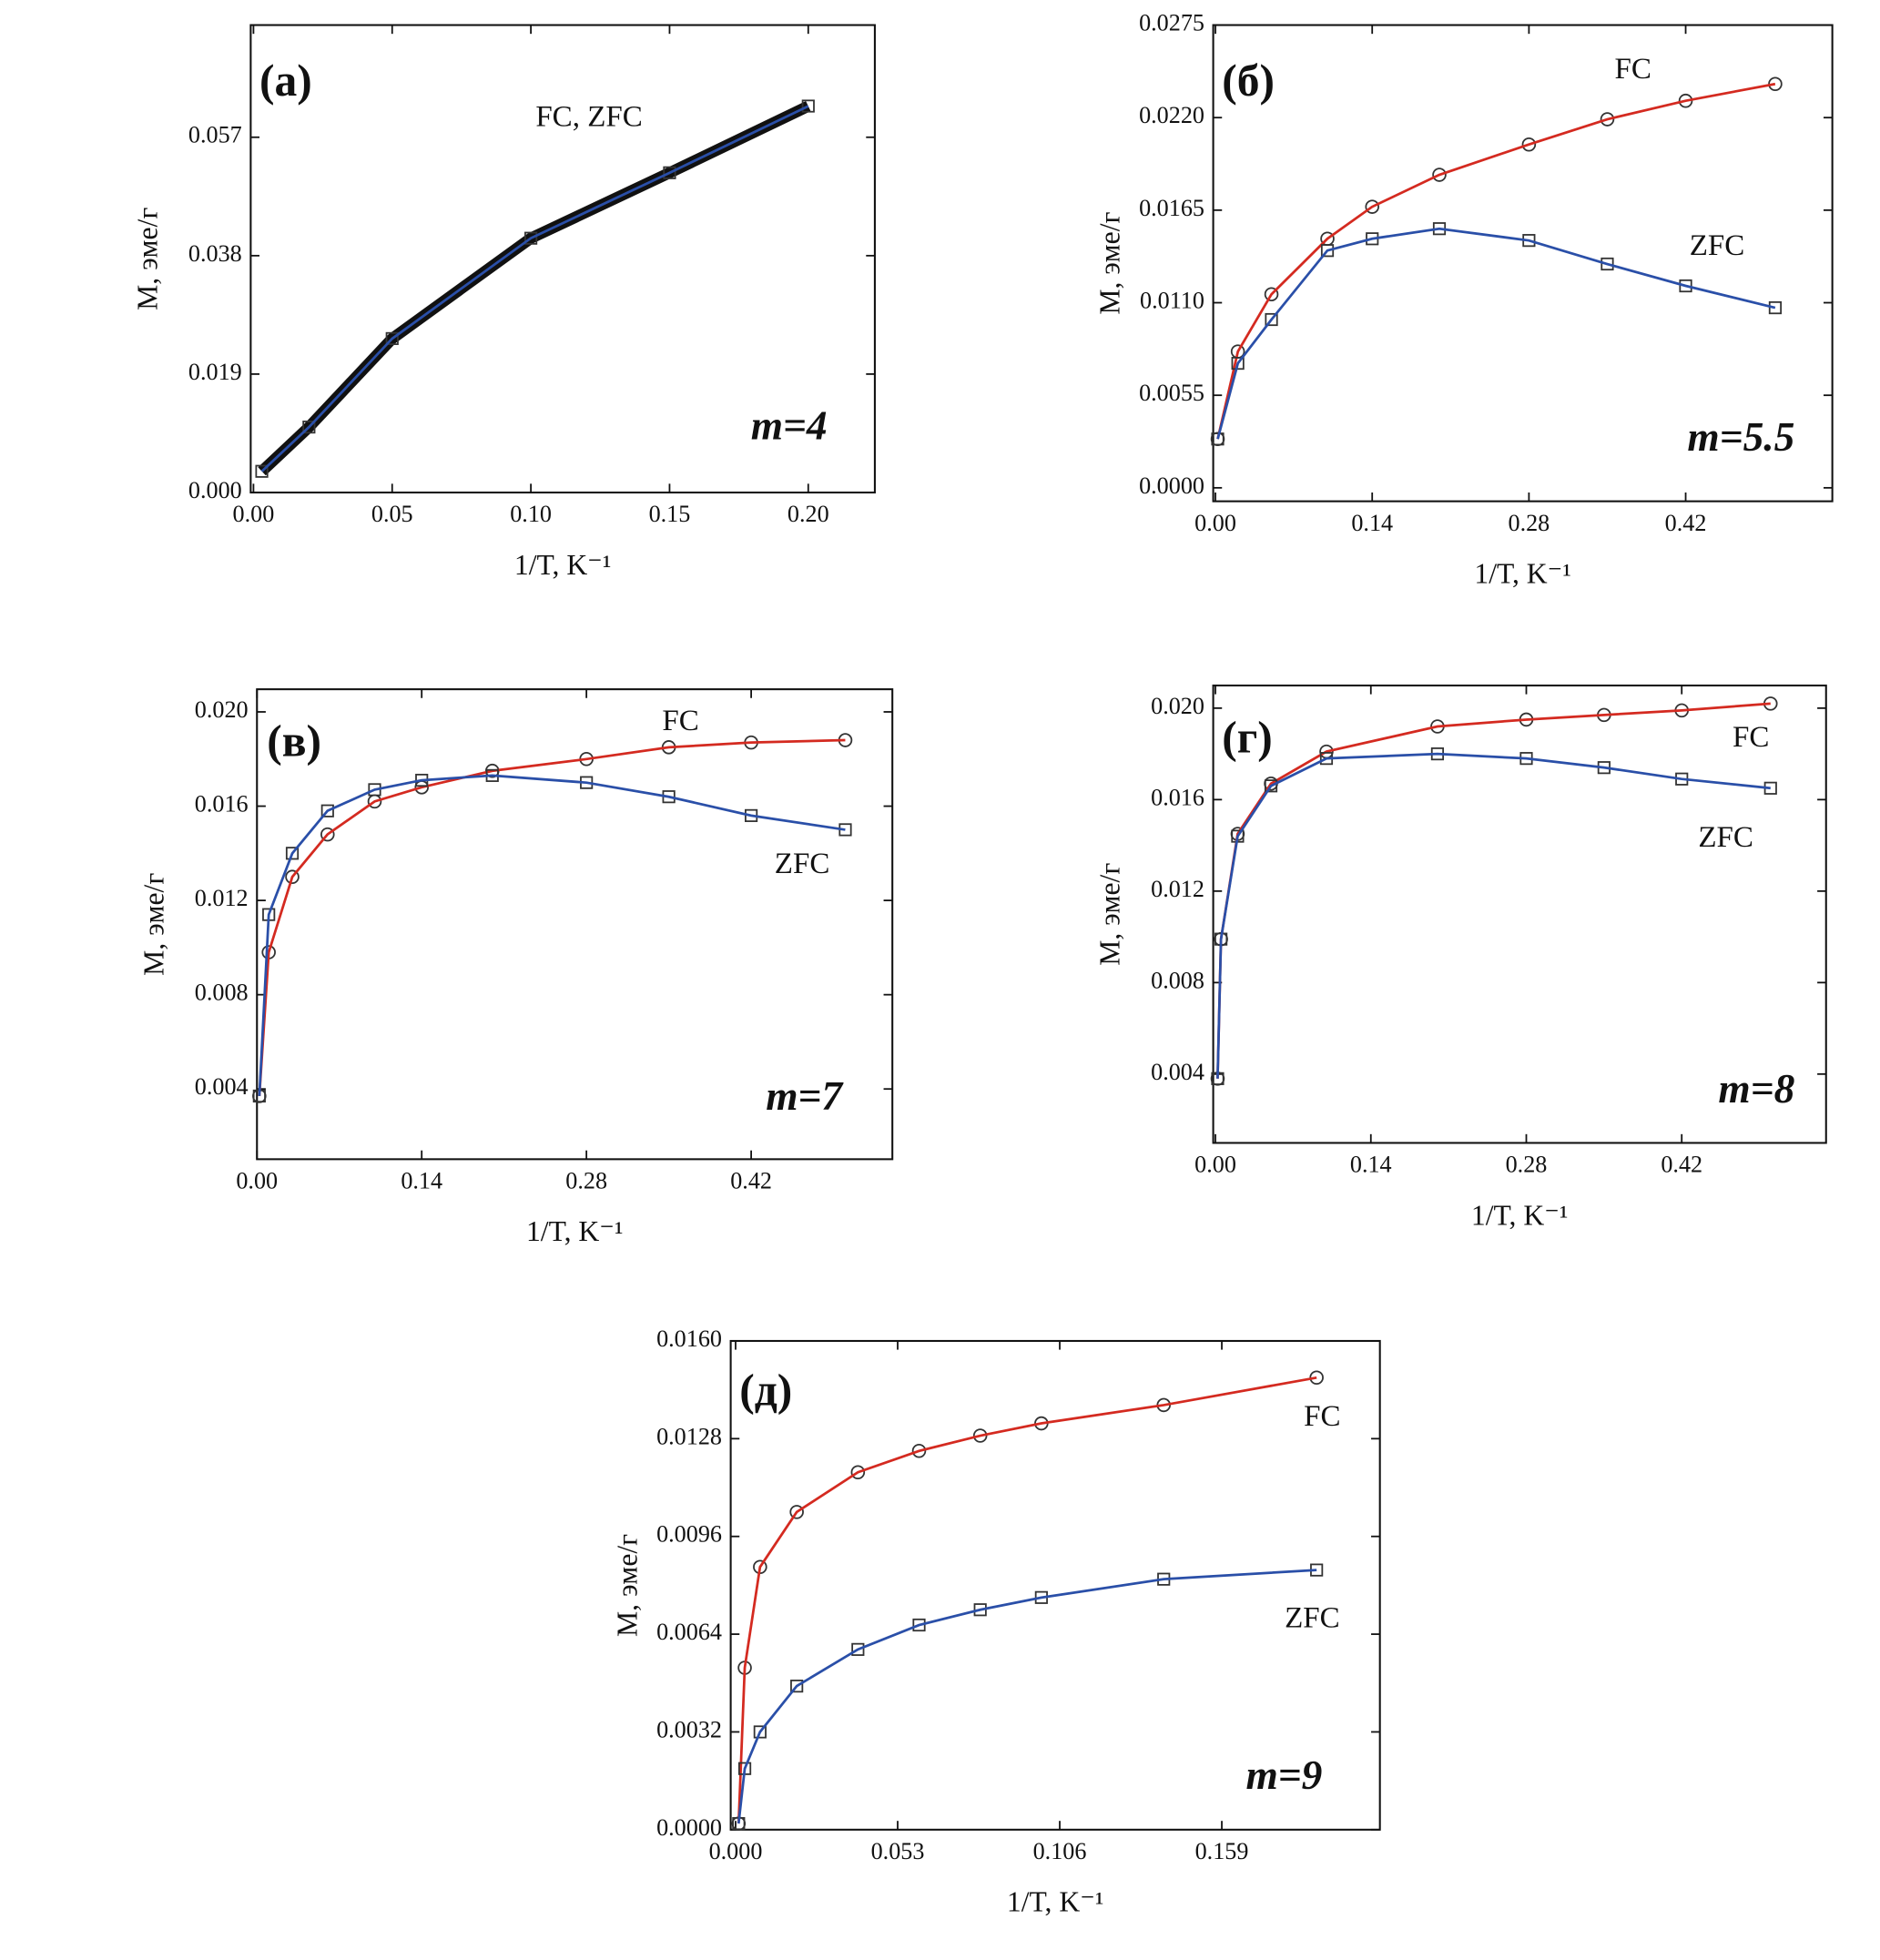  What do you see at coordinates (1060, 1851) in the screenshot?
I see `x-tick-label: 0.106` at bounding box center [1060, 1851].